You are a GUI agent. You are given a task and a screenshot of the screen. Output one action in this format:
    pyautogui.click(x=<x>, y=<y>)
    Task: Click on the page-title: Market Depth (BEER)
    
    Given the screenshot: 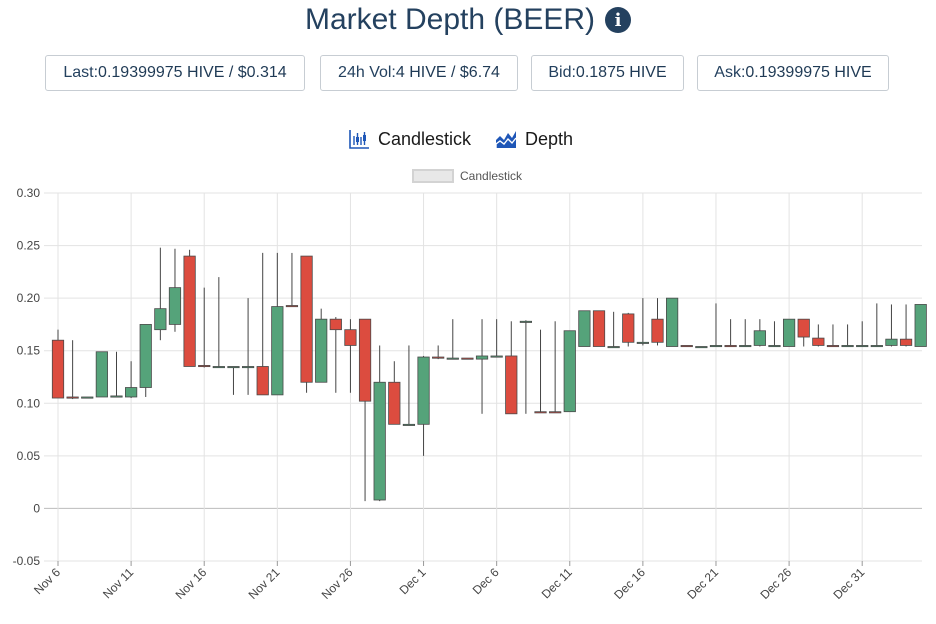 What is the action you would take?
    pyautogui.click(x=450, y=19)
    